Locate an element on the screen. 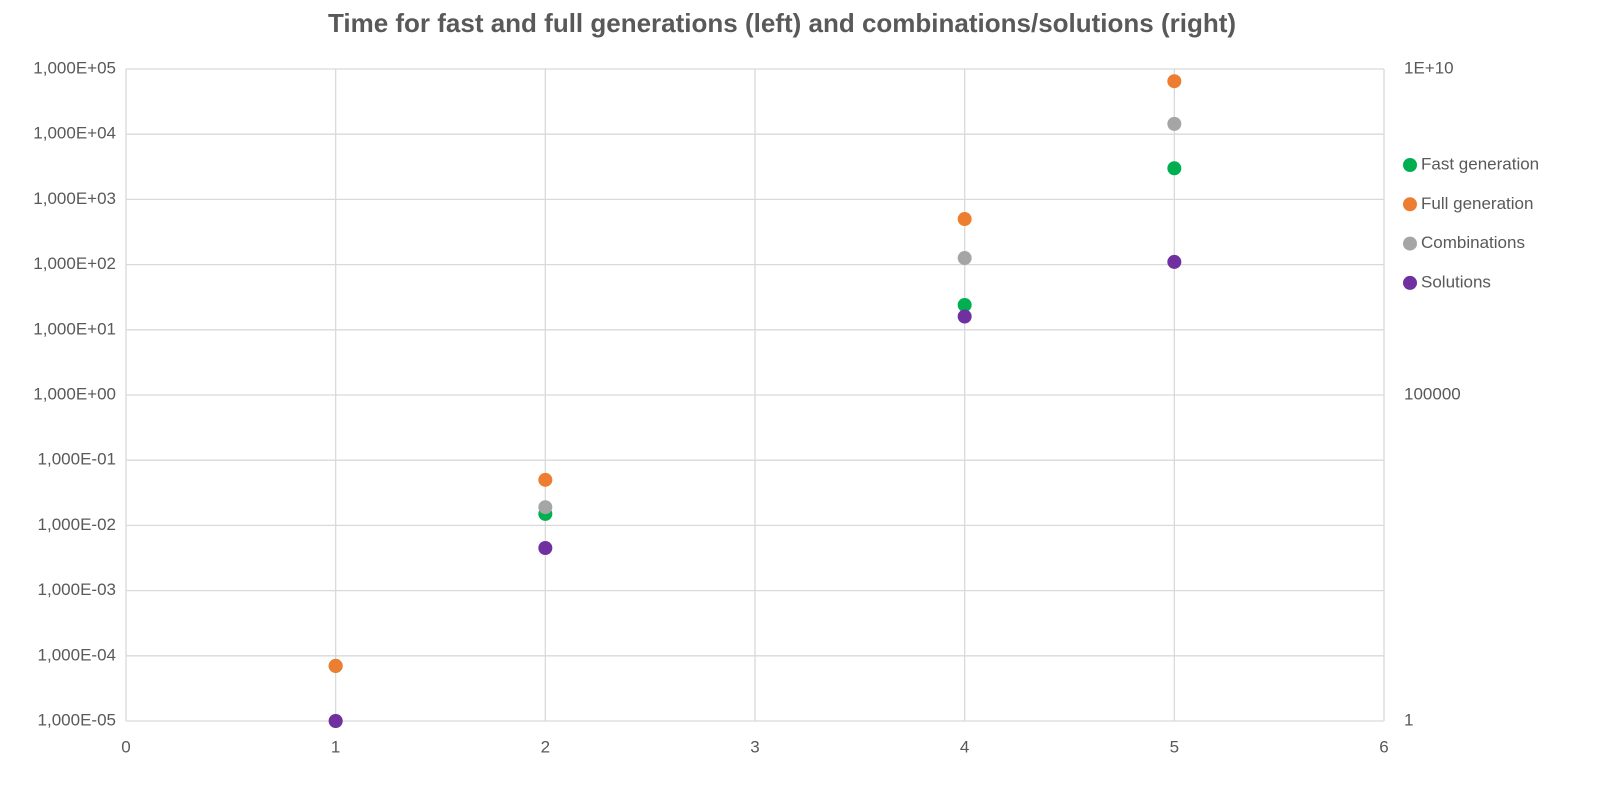 Image resolution: width=1613 pixels, height=796 pixels. y-tick-label: 1,000E+04 is located at coordinates (74, 133).